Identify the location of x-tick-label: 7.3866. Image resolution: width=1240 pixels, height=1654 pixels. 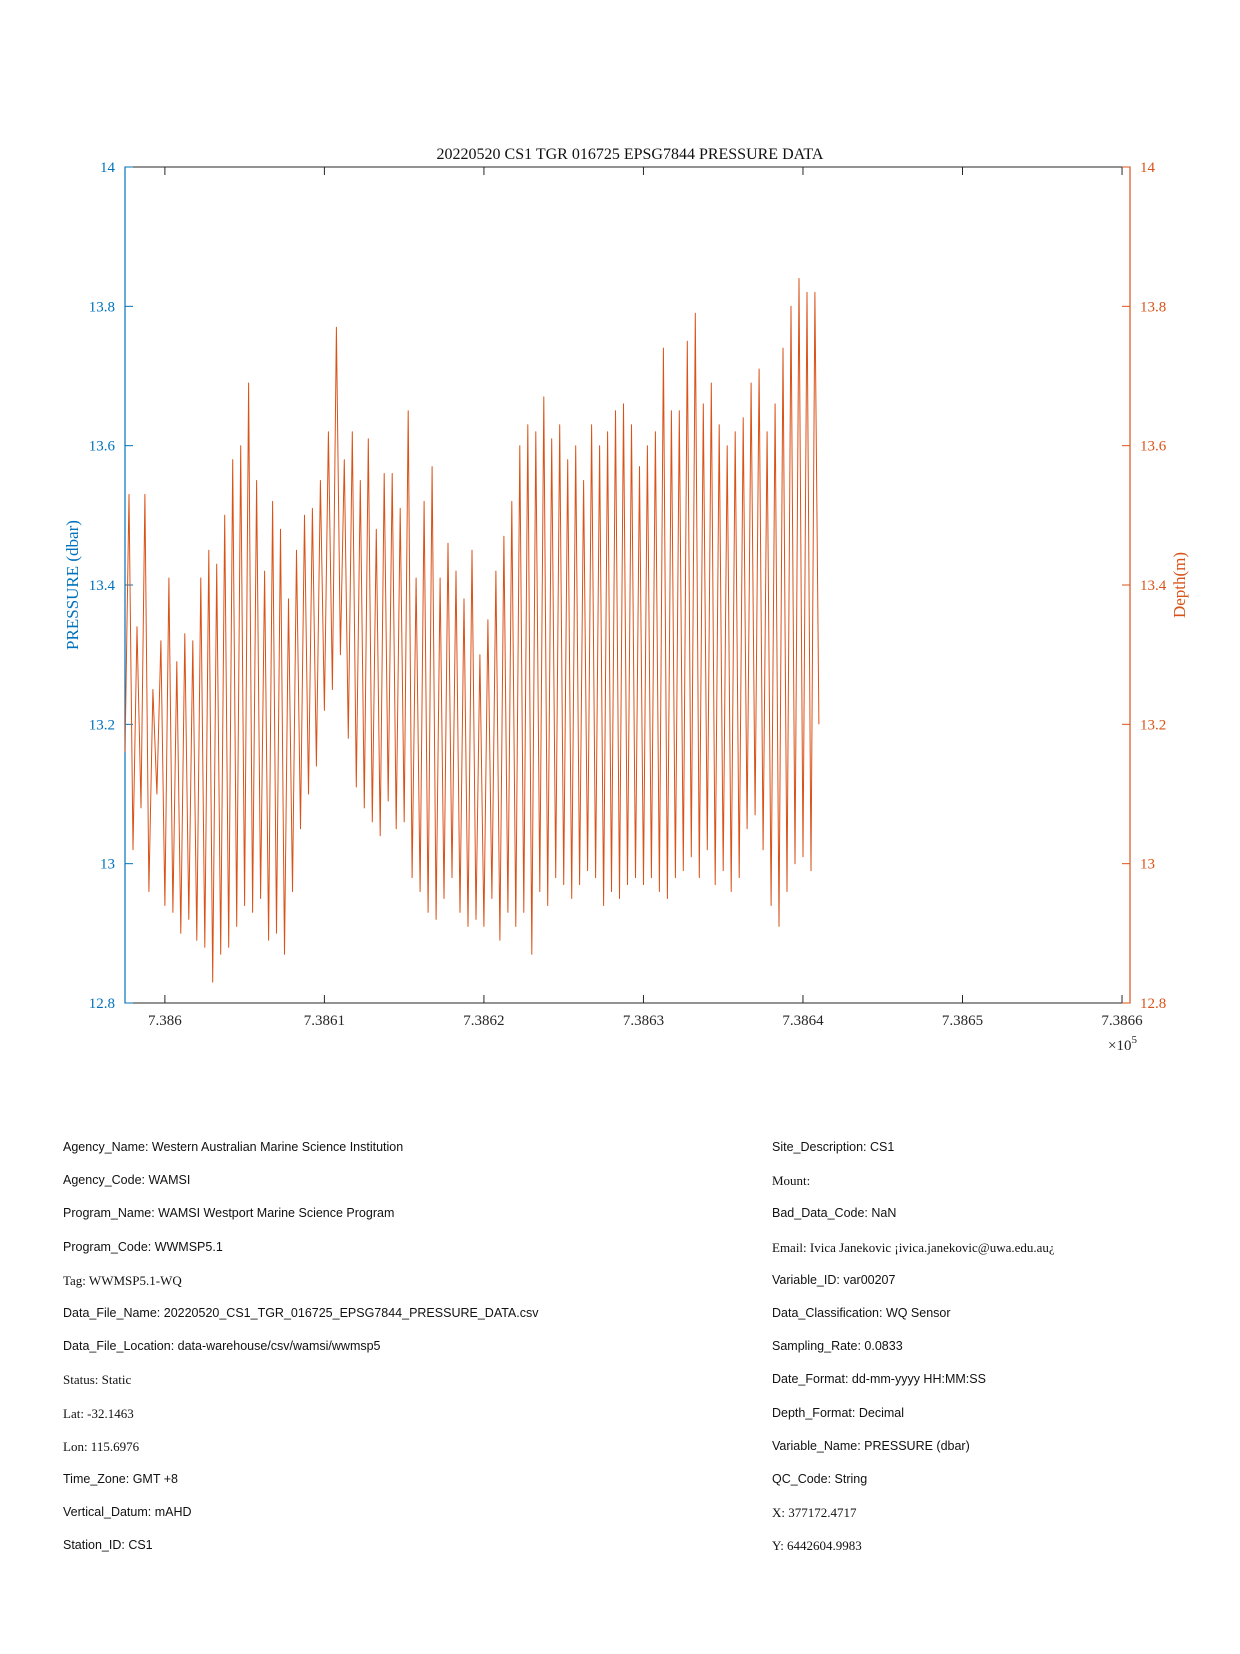
(1122, 1021).